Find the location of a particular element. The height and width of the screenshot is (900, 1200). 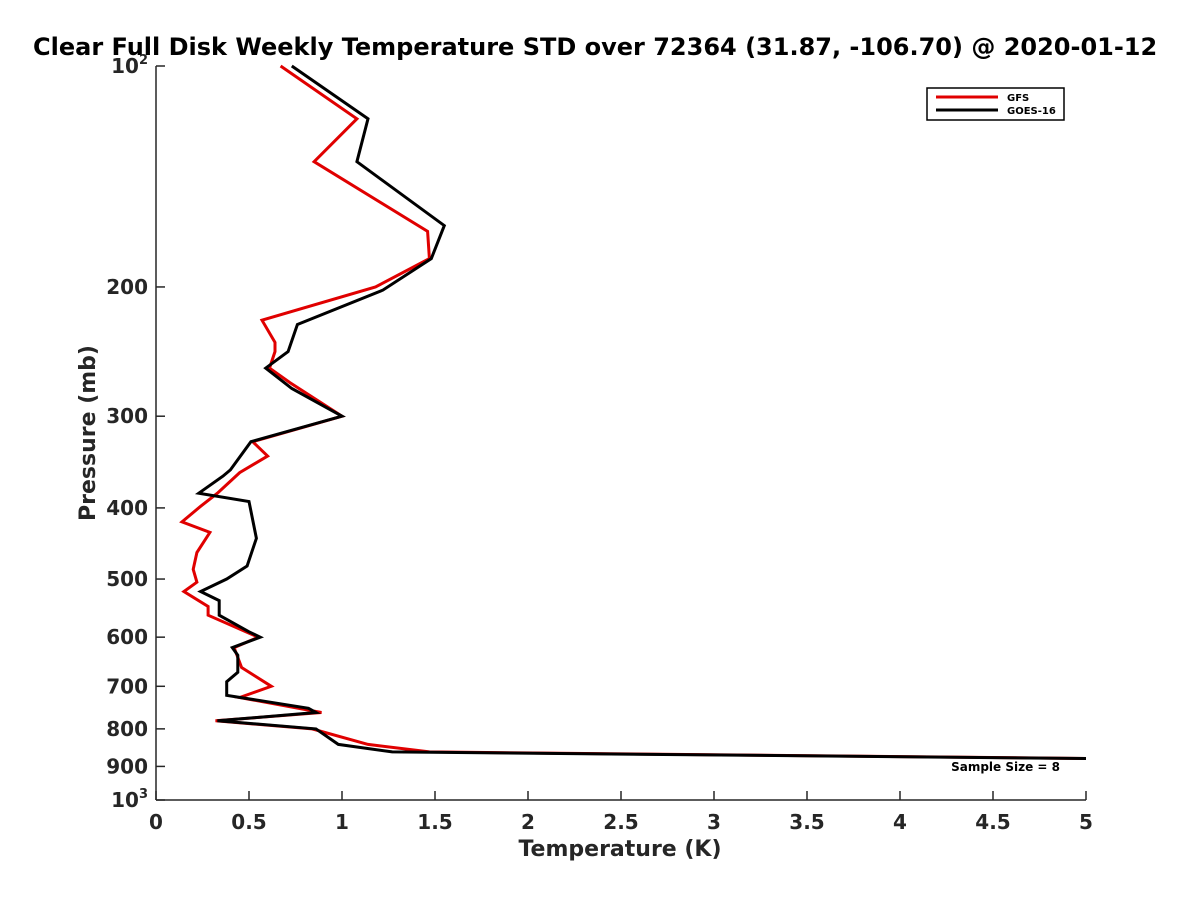

x-tick-label: 2 is located at coordinates (528, 822).